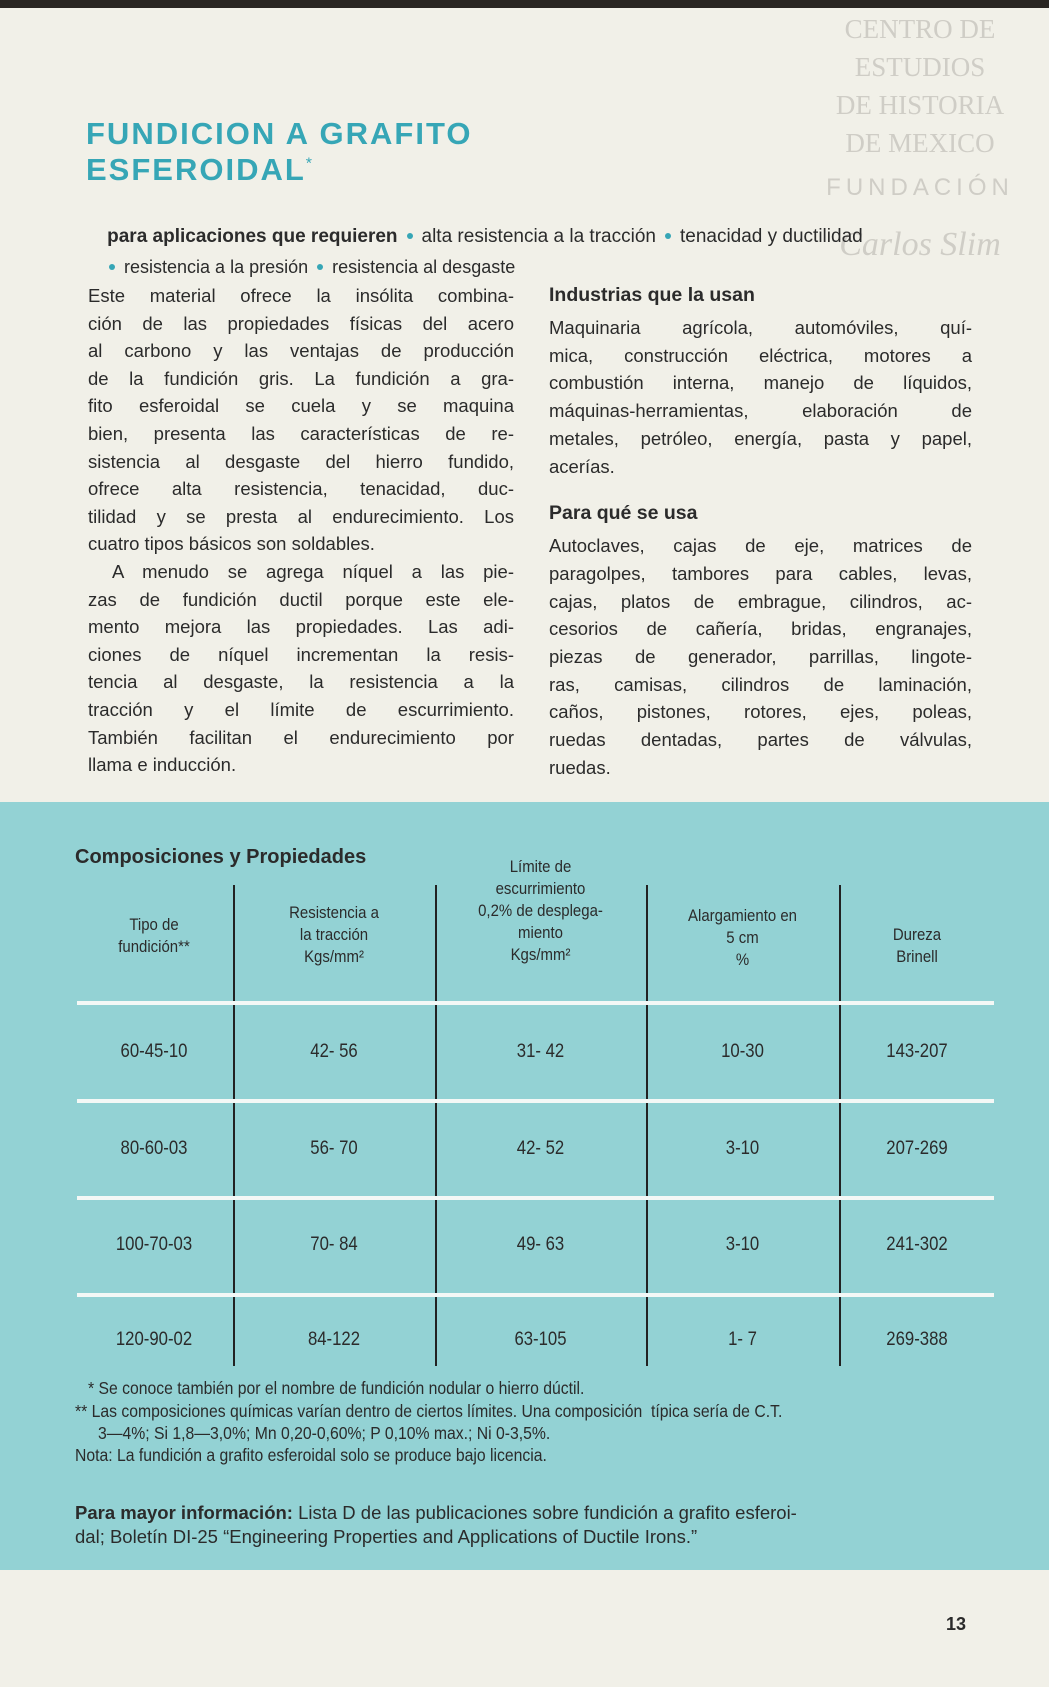 This screenshot has height=1687, width=1049. Describe the element at coordinates (917, 1244) in the screenshot. I see `table-cell: 241-302` at that location.